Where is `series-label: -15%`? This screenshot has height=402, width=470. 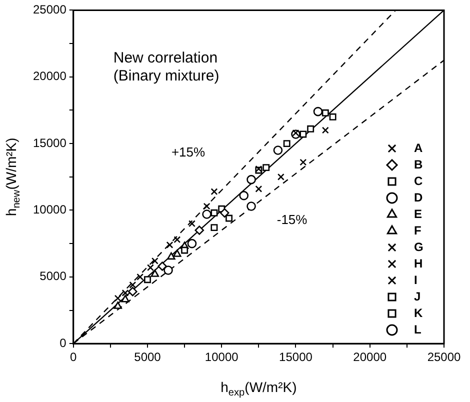 series-label: -15% is located at coordinates (292, 219).